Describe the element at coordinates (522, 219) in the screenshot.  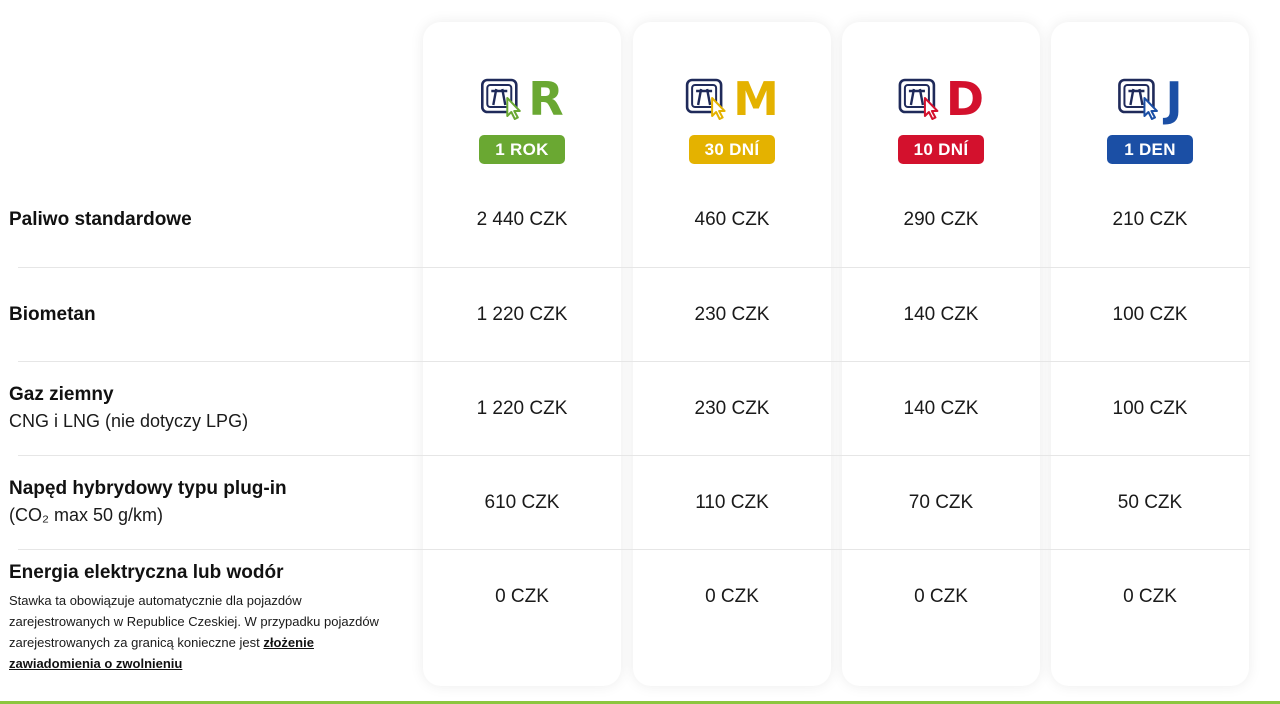
I see `price-cell: 2 440 CZK` at that location.